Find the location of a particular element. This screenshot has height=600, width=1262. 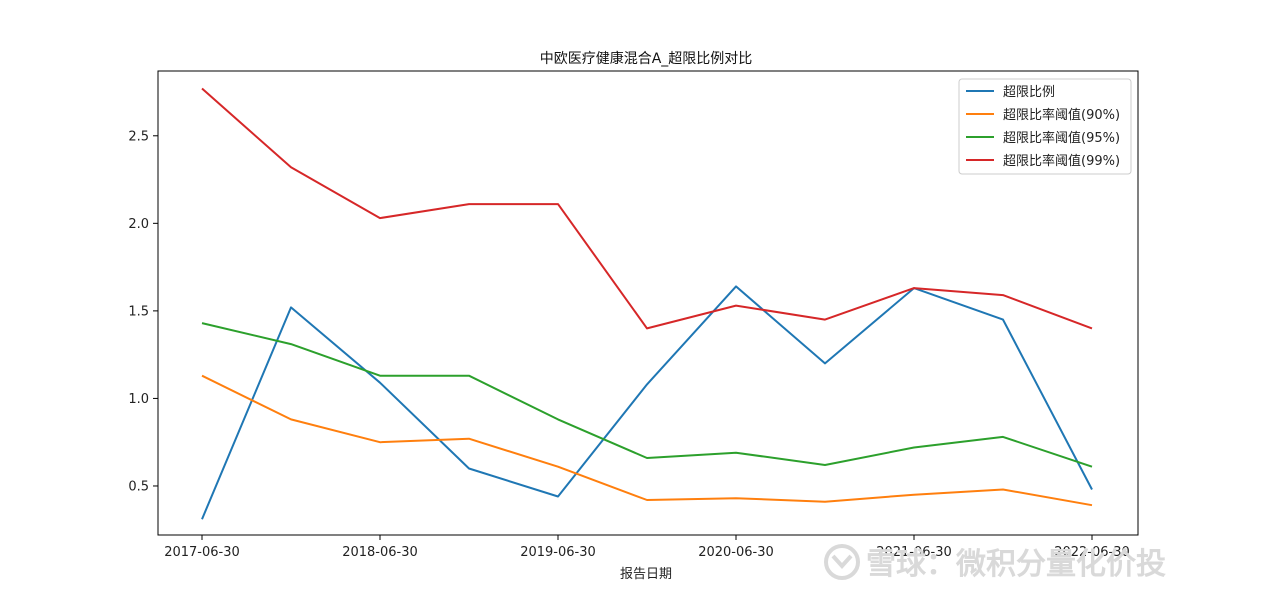

y-axis: 0.5 1.0 1.5 2.0 2.5 is located at coordinates (143, 311).